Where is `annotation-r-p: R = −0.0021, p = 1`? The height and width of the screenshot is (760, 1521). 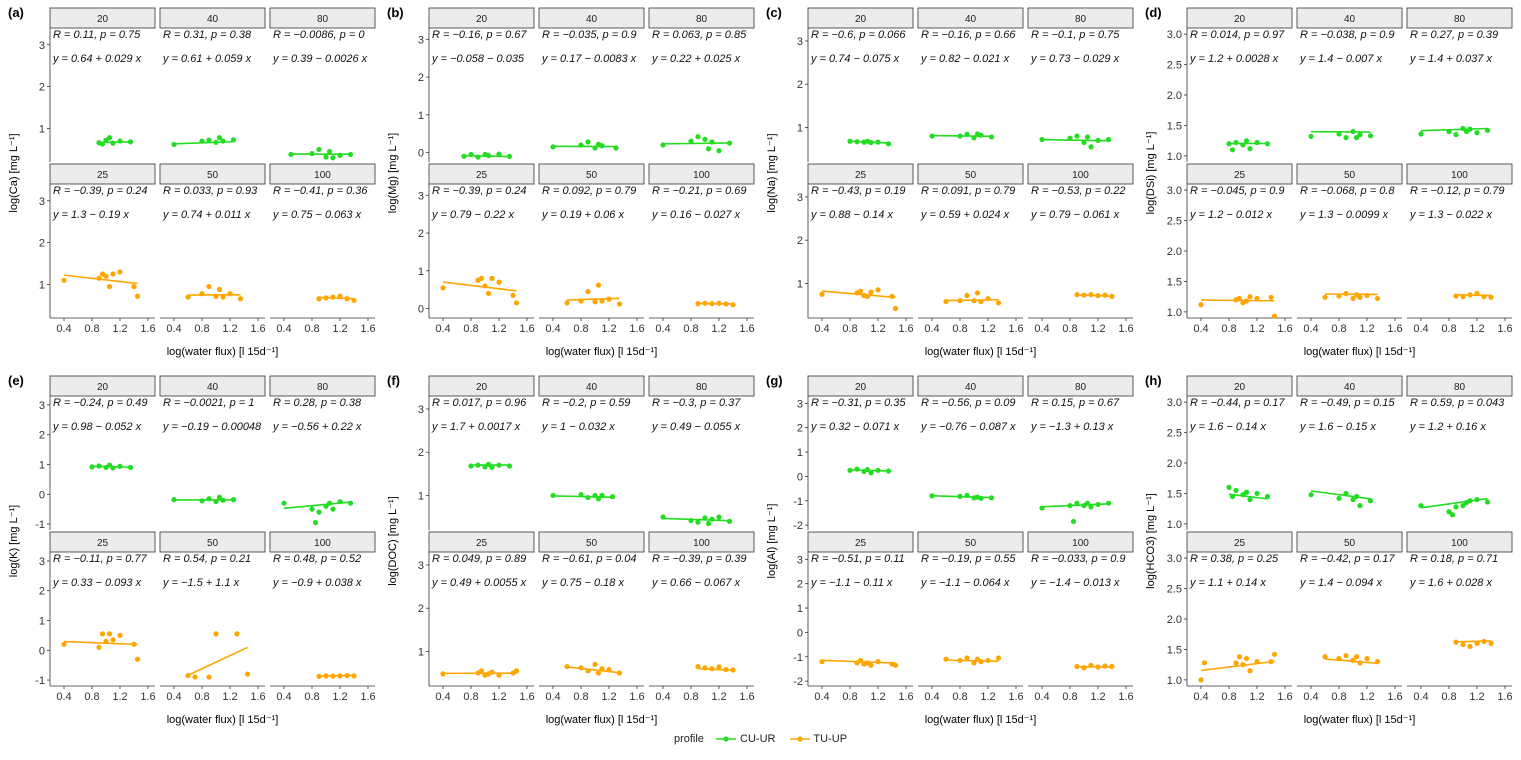
annotation-r-p: R = −0.0021, p = 1 is located at coordinates (208, 403).